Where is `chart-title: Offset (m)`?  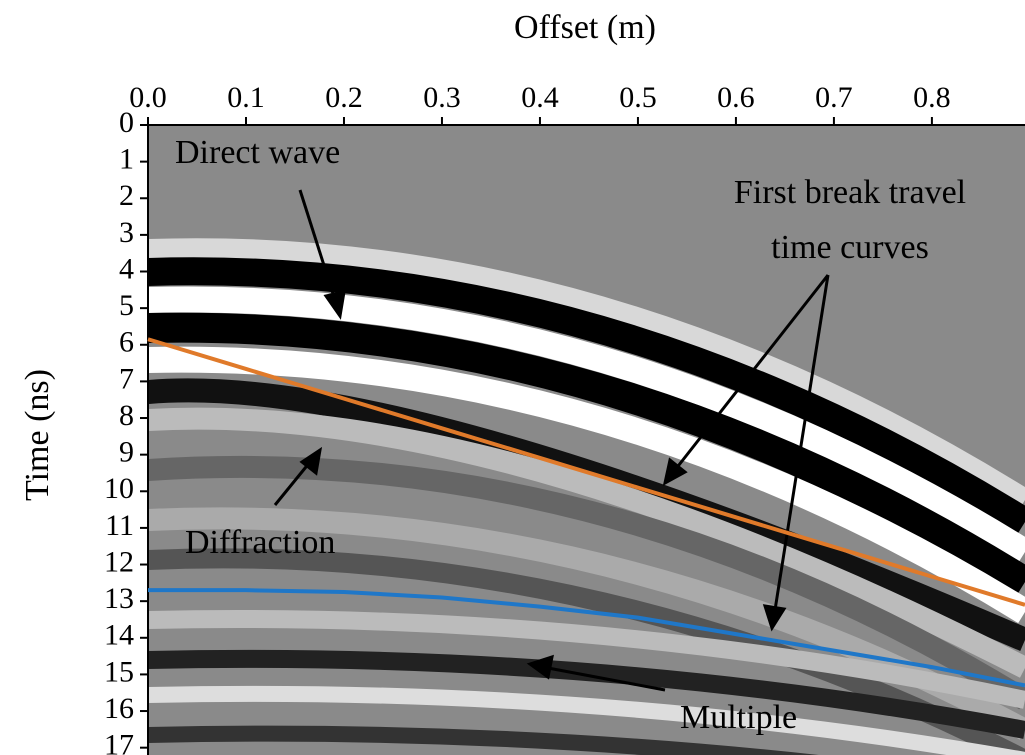 chart-title: Offset (m) is located at coordinates (585, 27).